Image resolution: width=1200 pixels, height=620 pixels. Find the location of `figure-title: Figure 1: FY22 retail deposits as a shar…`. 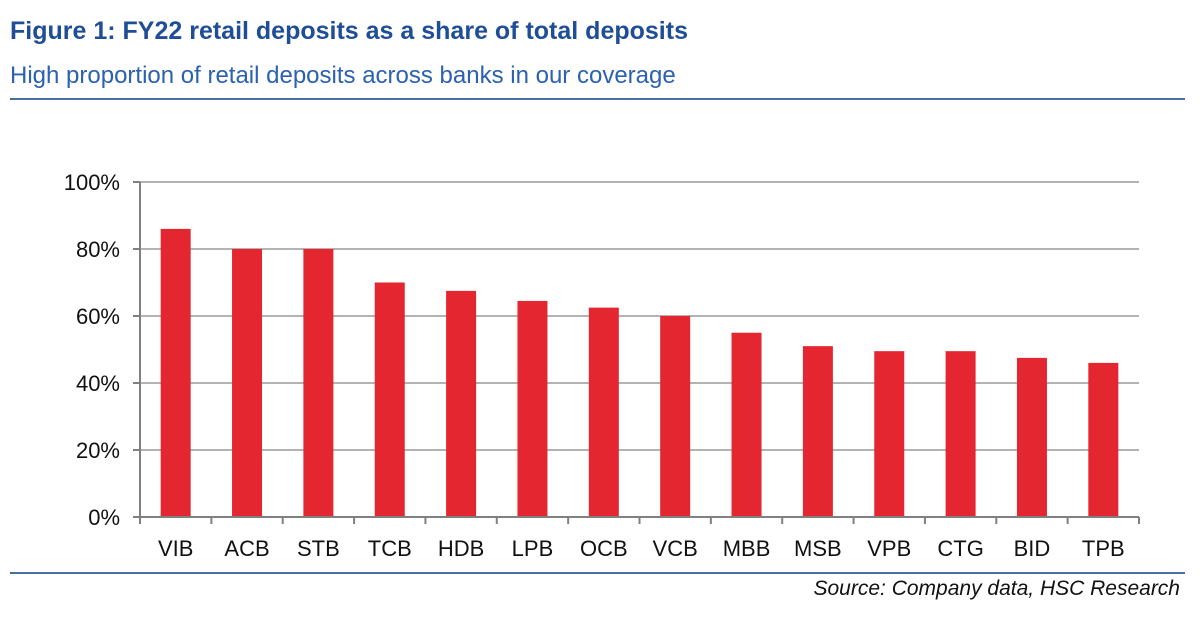

figure-title: Figure 1: FY22 retail deposits as a shar… is located at coordinates (349, 31).